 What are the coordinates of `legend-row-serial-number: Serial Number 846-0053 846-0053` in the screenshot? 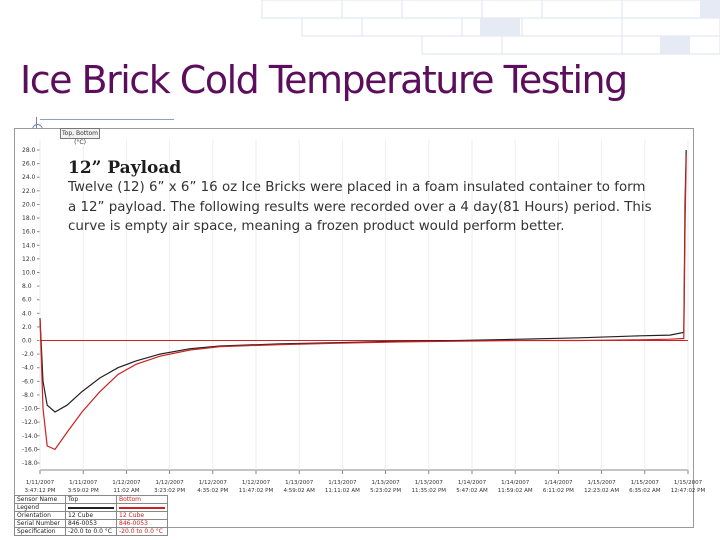 It's located at (91, 523).